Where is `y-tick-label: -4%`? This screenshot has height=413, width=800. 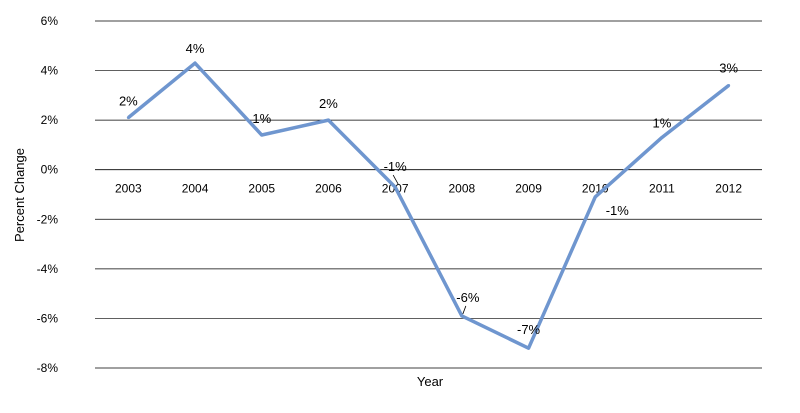 y-tick-label: -4% is located at coordinates (48, 269).